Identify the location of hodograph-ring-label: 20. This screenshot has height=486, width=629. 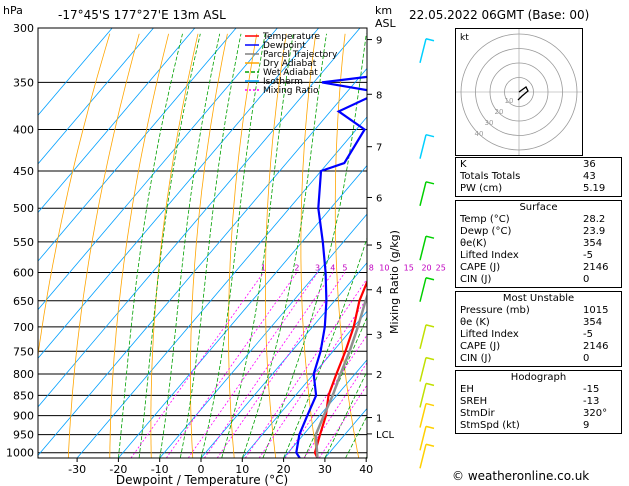
(499, 112).